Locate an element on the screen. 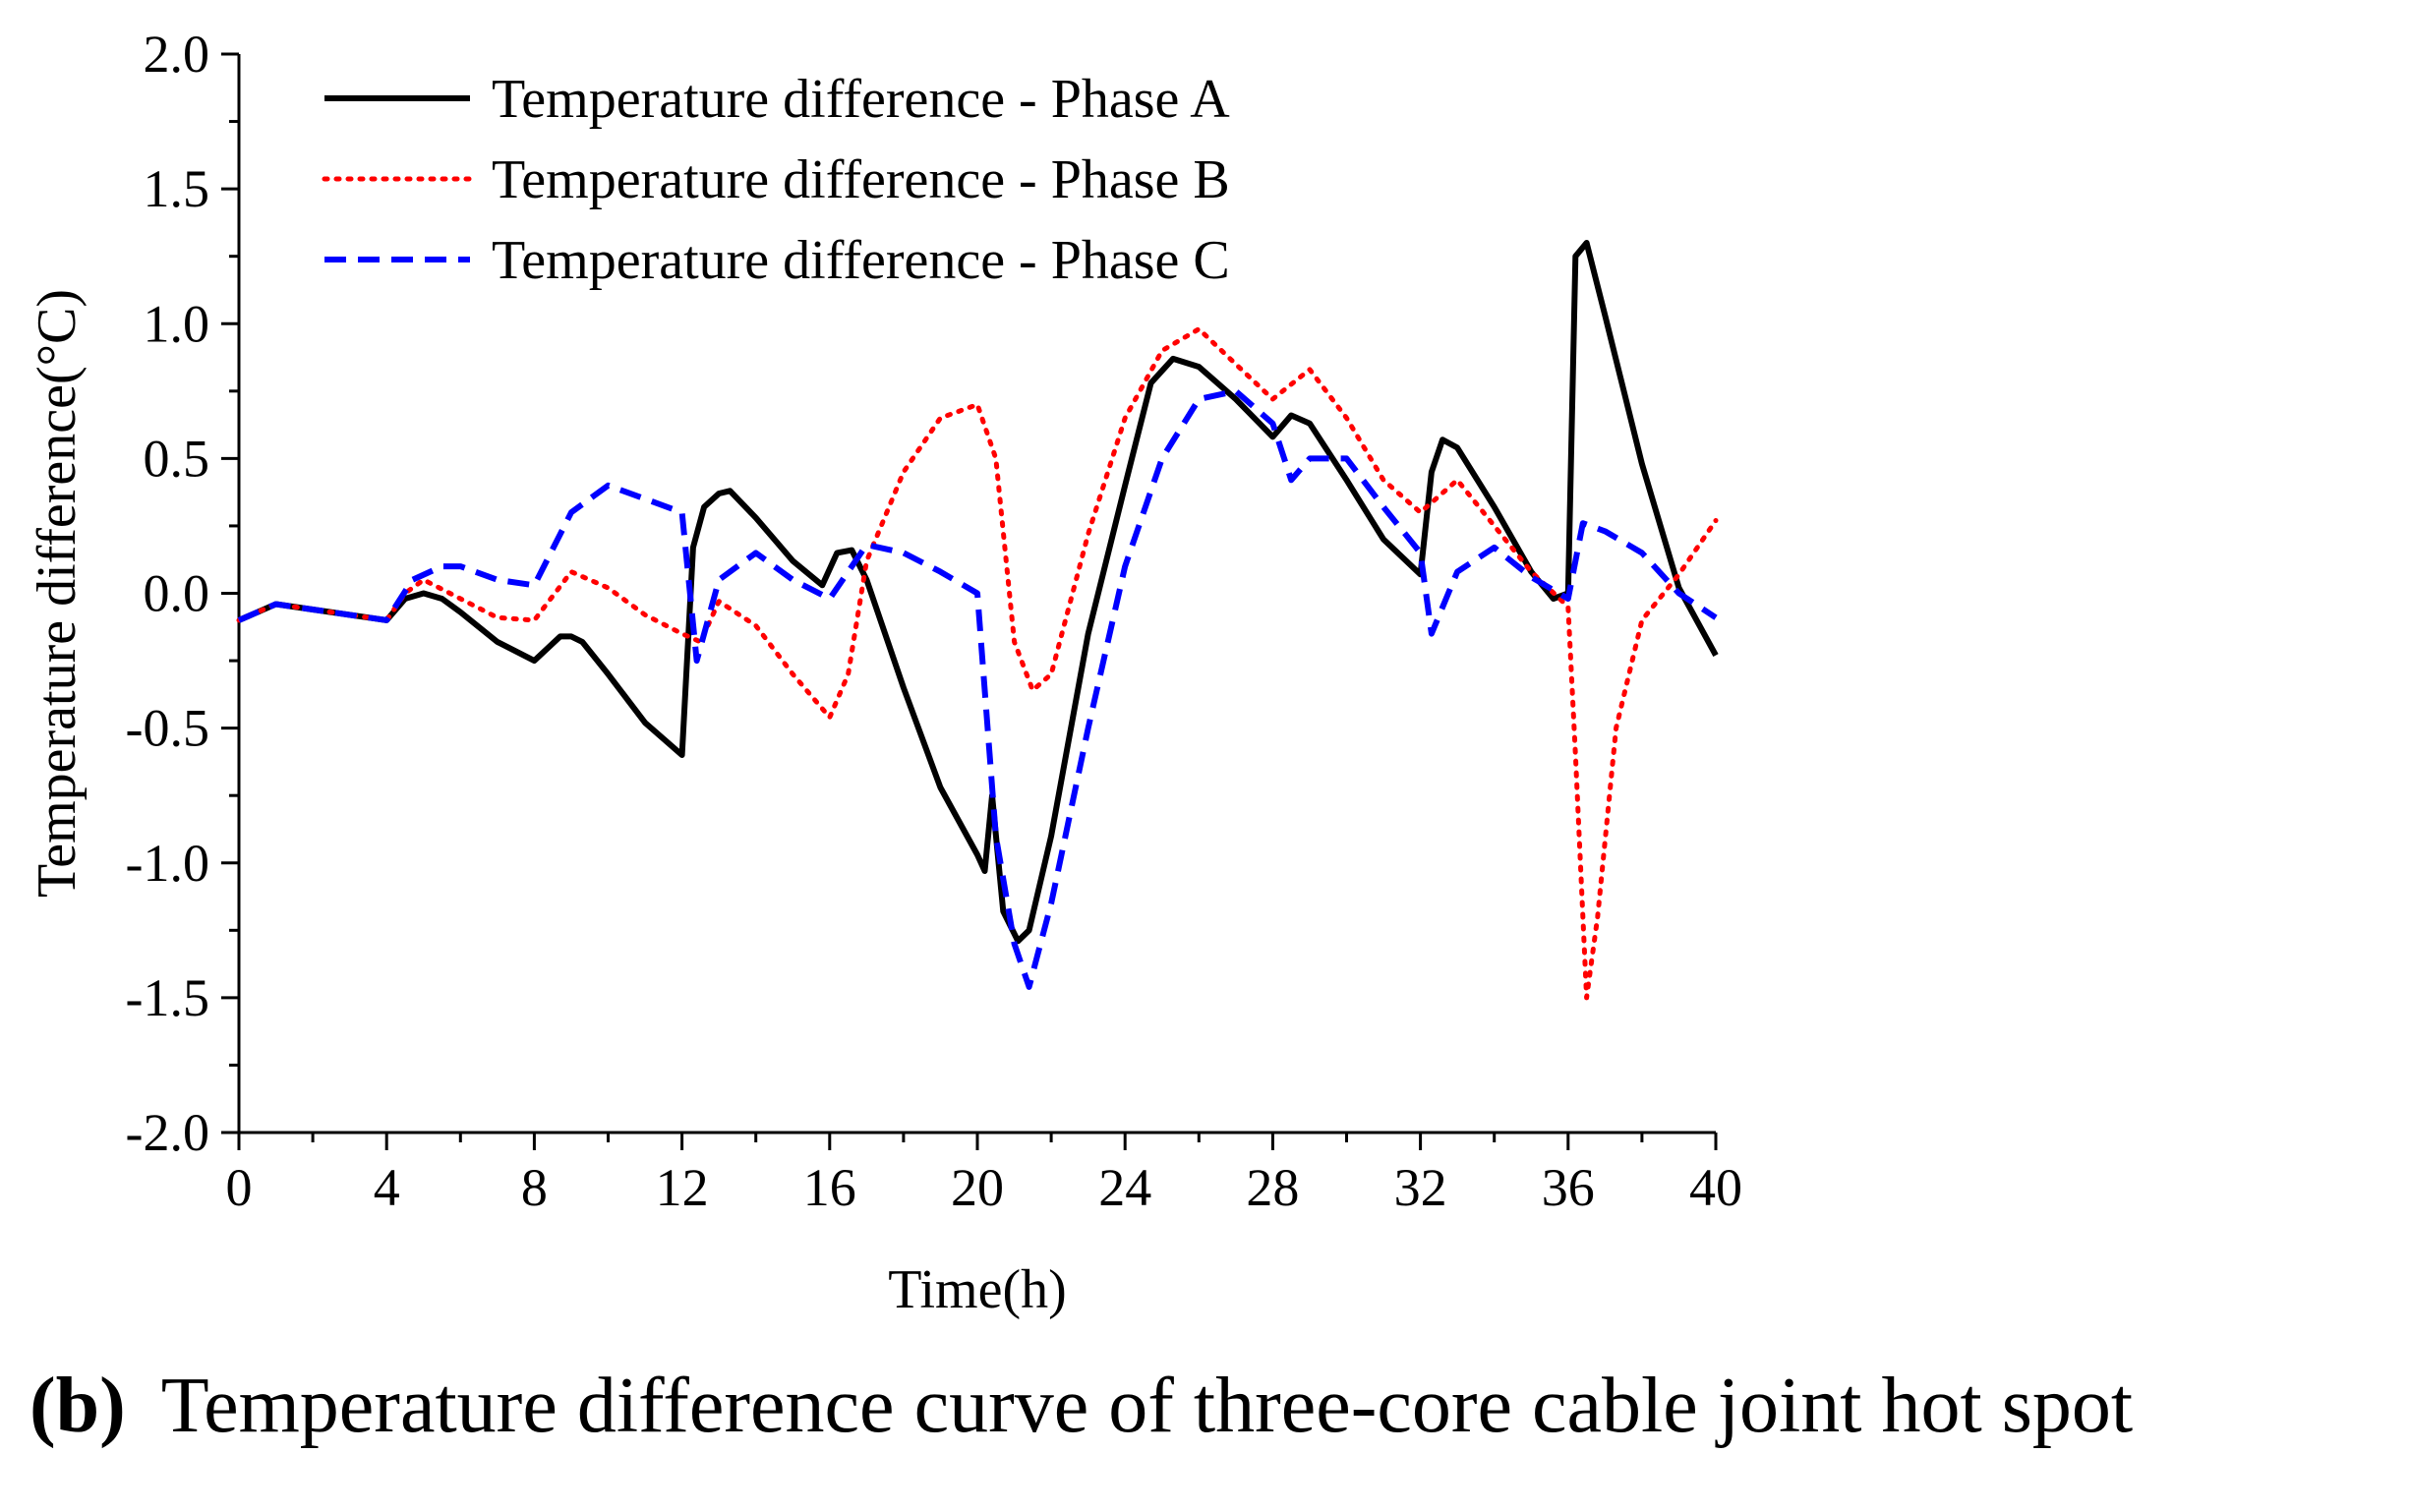 The image size is (2409, 1512). legend-label-phase-b: Temperature difference - Phase B is located at coordinates (861, 179).